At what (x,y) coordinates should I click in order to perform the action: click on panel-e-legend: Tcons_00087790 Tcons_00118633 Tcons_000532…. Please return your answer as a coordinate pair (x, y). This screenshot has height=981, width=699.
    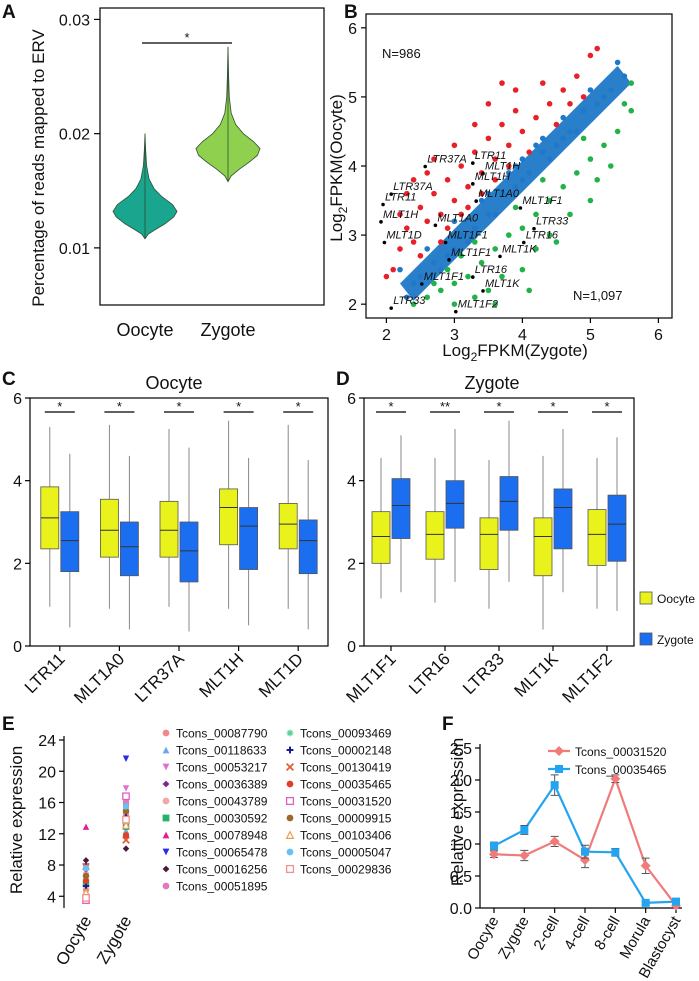
    Looking at the image, I should click on (277, 810).